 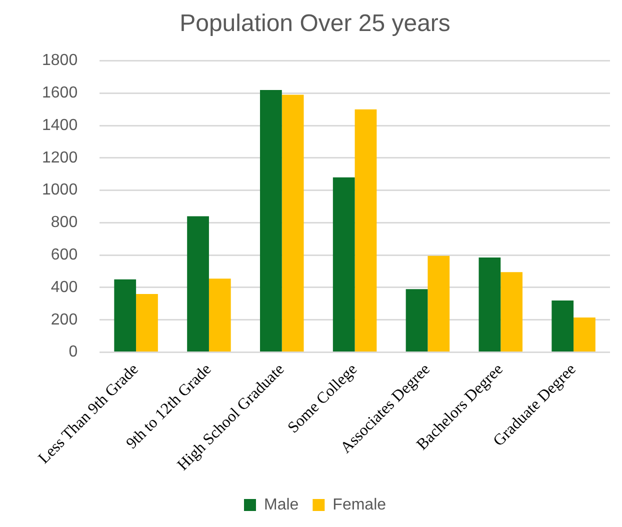 I want to click on y-tick-label: 1200, so click(x=60, y=157).